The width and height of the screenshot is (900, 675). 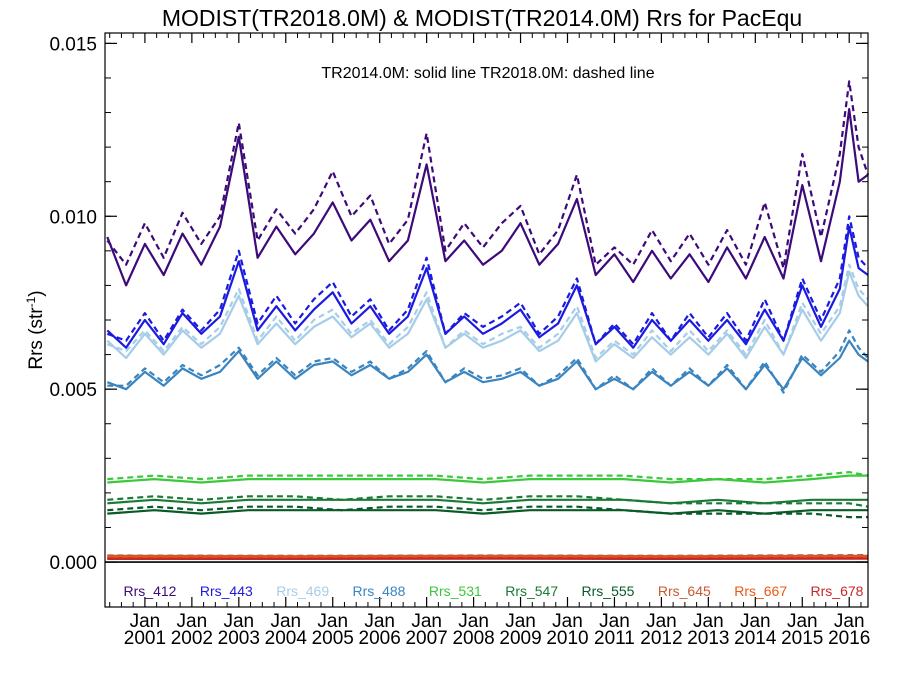 I want to click on legend-item-rrs-443: Rrs_443, so click(x=226, y=591).